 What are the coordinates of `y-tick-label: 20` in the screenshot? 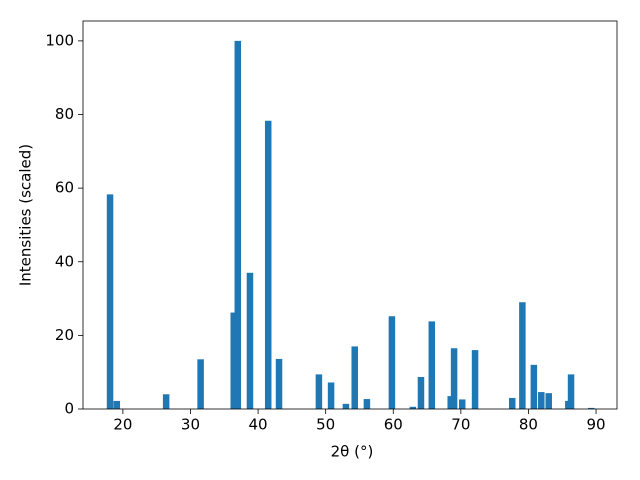 It's located at (64, 335).